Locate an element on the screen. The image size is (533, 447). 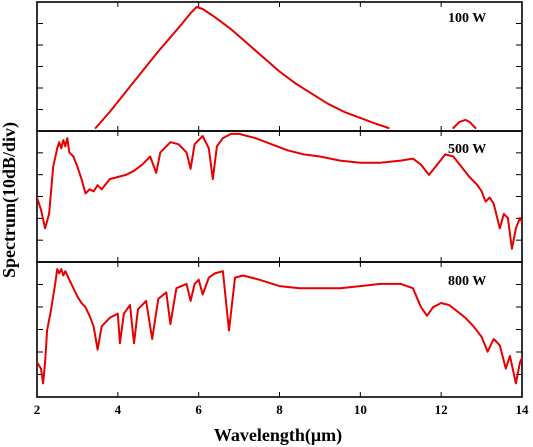
x-tick-label: 8 is located at coordinates (279, 409).